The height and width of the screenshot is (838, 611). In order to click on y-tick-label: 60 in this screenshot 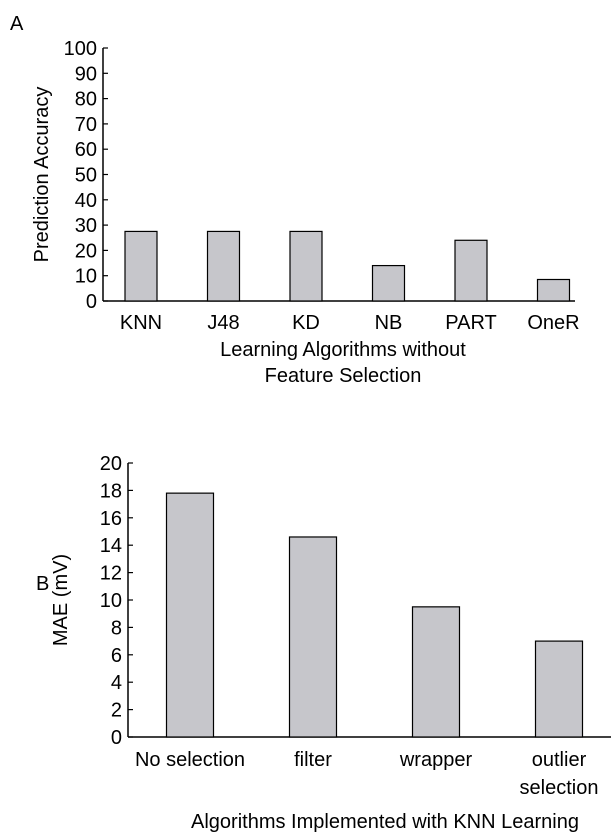, I will do `click(86, 150)`.